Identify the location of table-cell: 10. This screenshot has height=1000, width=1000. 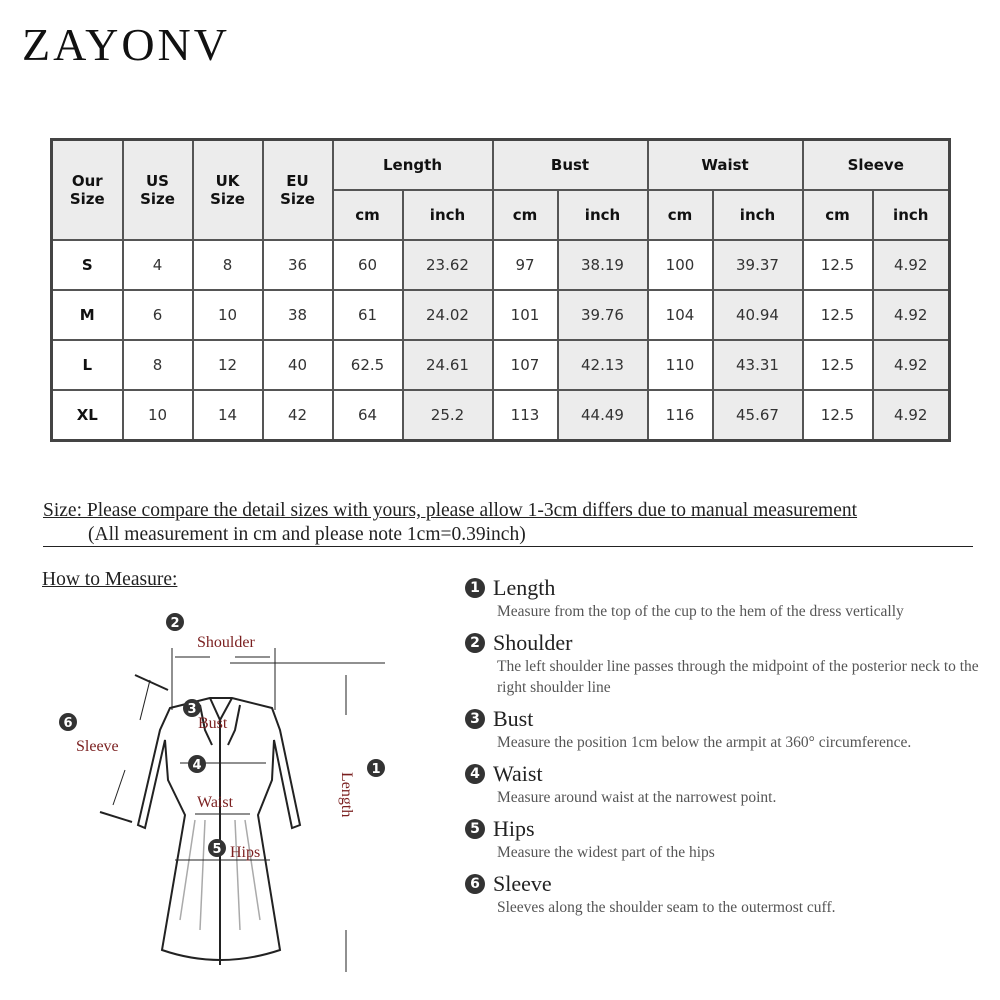
(227, 315).